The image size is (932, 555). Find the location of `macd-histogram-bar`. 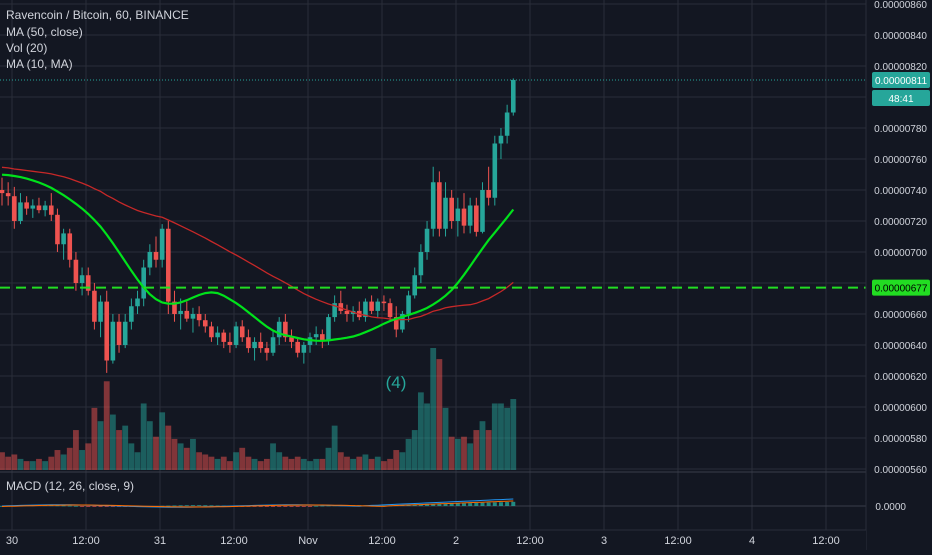

macd-histogram-bar is located at coordinates (217, 506).